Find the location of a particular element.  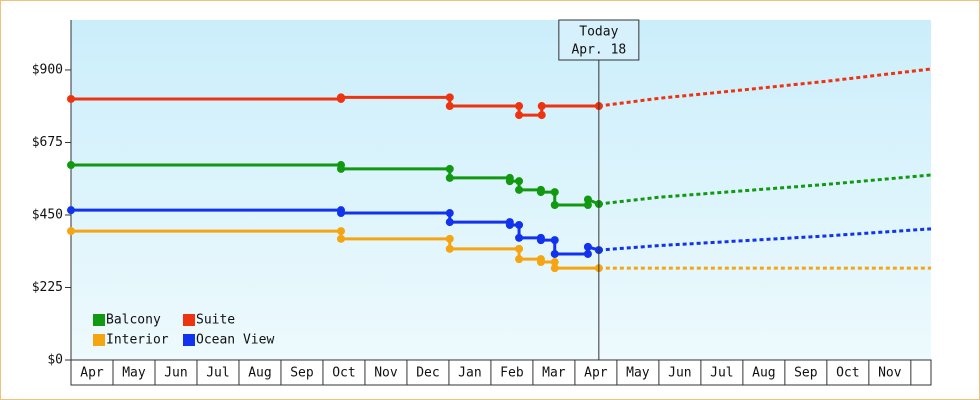

today-label: Apr. 18 is located at coordinates (598, 50).